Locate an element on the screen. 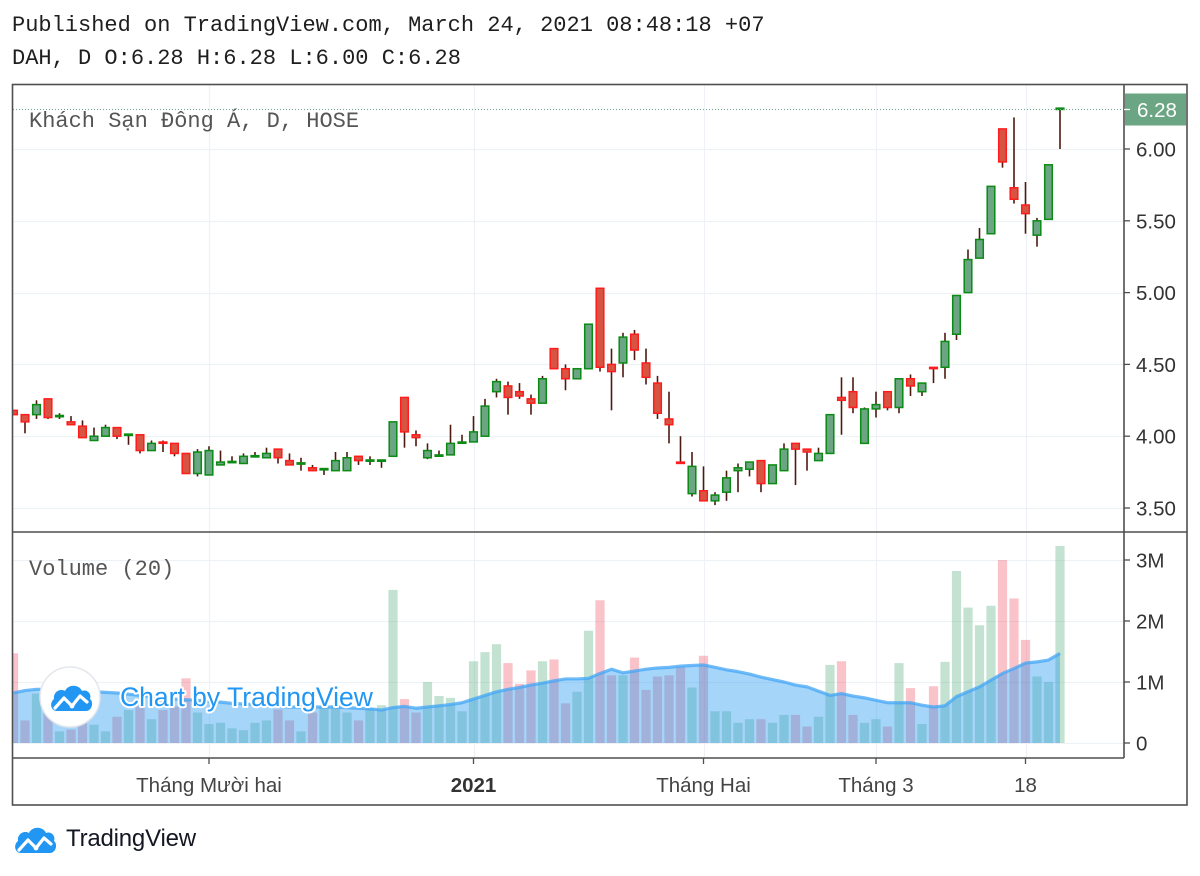  volume-ma-area is located at coordinates (536, 698).